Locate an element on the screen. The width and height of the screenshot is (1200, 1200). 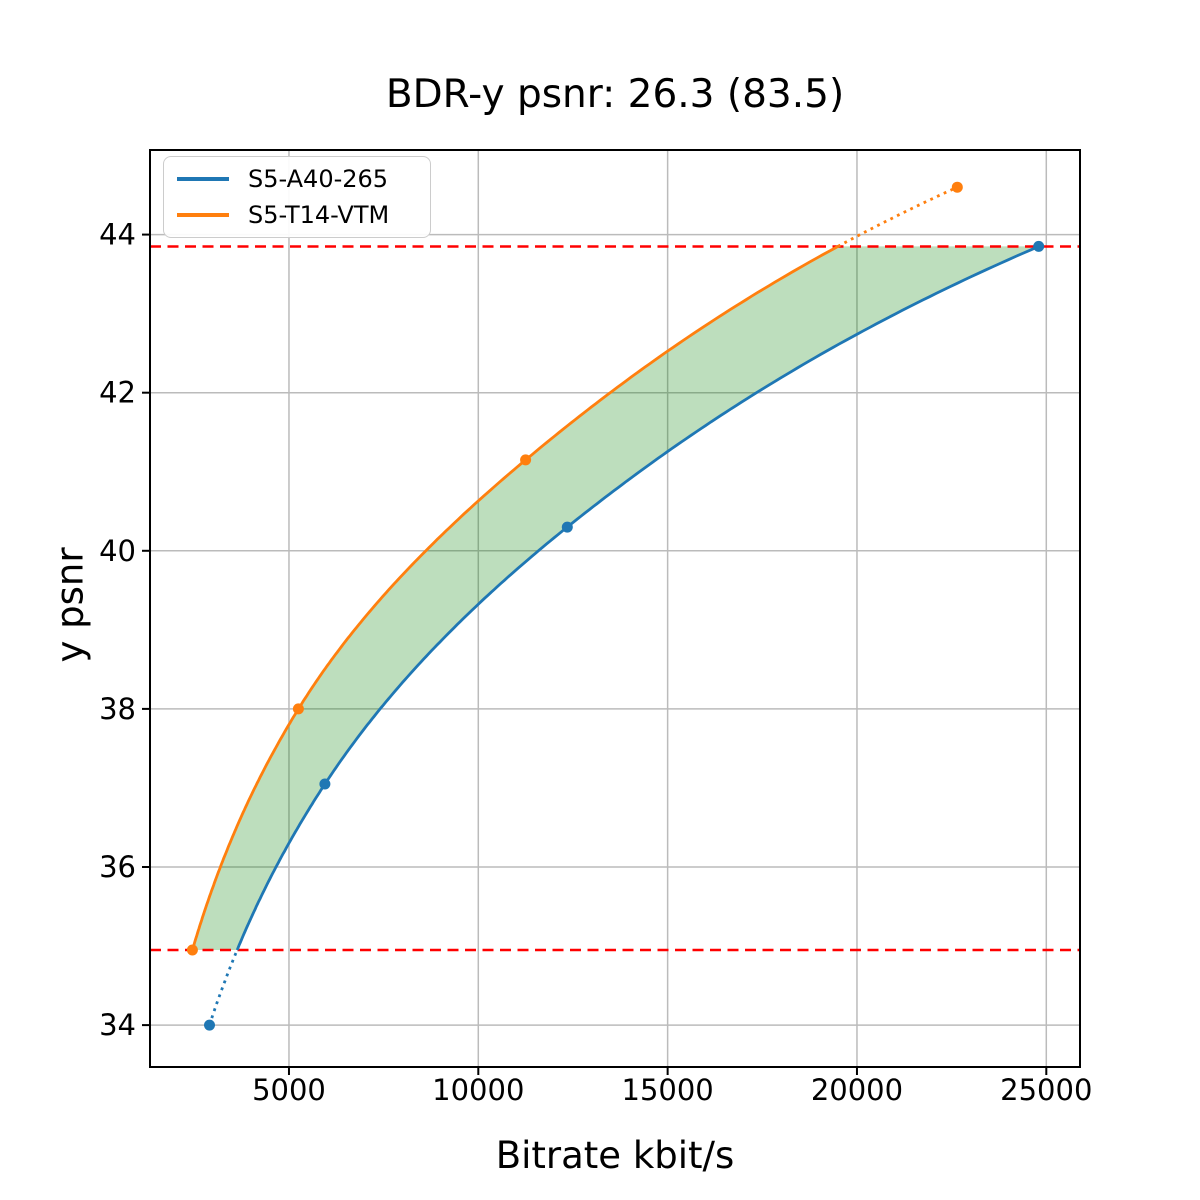
legend-item: S5-A40-265 is located at coordinates (303, 179).